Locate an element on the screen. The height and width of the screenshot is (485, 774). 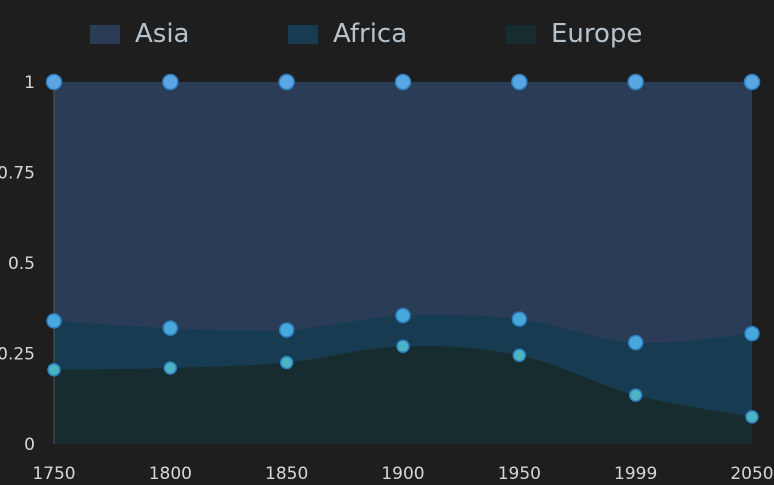
marker-africa-1999 is located at coordinates (635, 342).